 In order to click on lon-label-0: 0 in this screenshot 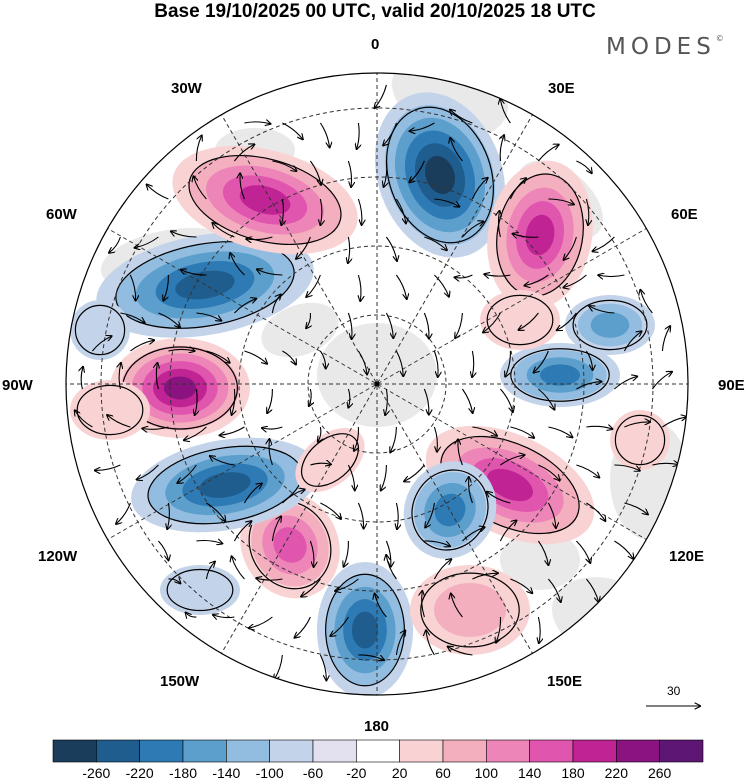, I will do `click(375, 44)`.